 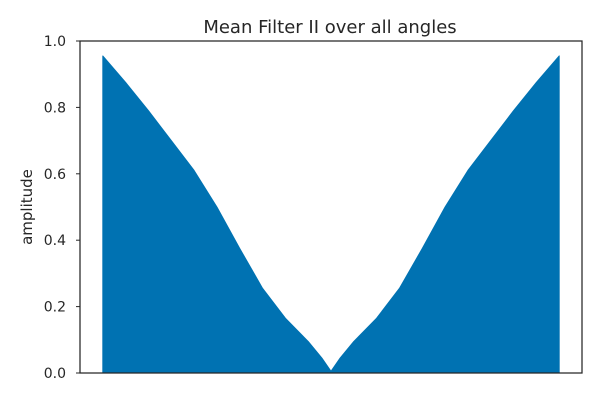 What do you see at coordinates (55, 175) in the screenshot?
I see `y-tick-label-3: 0.6` at bounding box center [55, 175].